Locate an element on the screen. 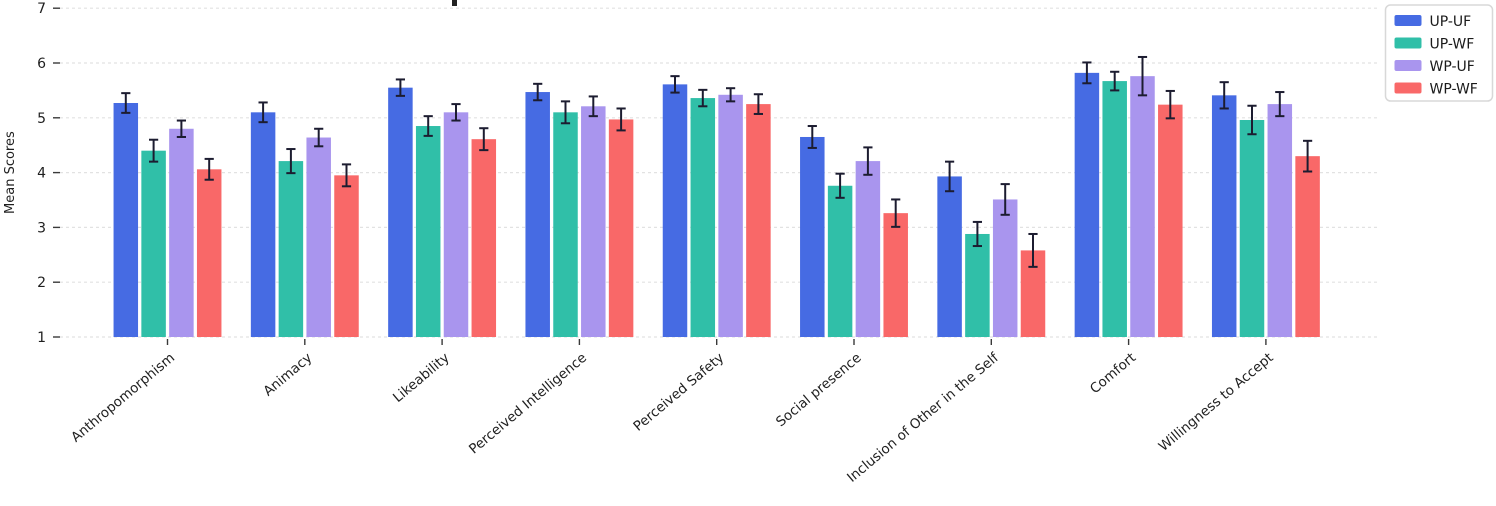 This screenshot has width=1496, height=506. y-tick-label: 2 is located at coordinates (41, 283).